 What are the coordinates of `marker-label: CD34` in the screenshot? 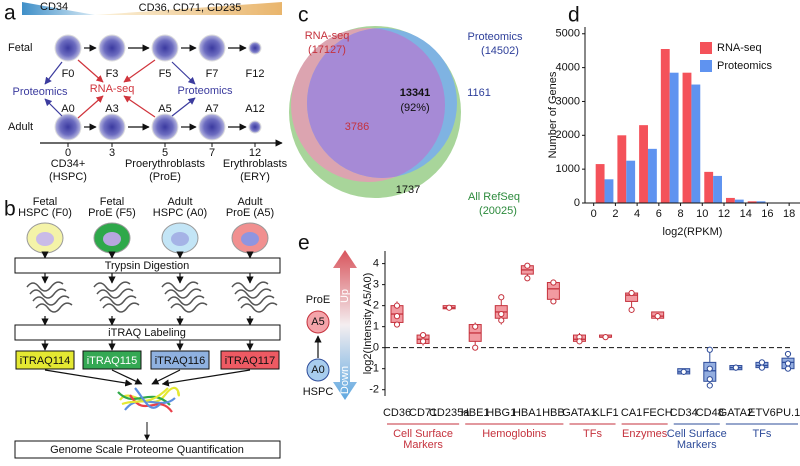 It's located at (54, 7).